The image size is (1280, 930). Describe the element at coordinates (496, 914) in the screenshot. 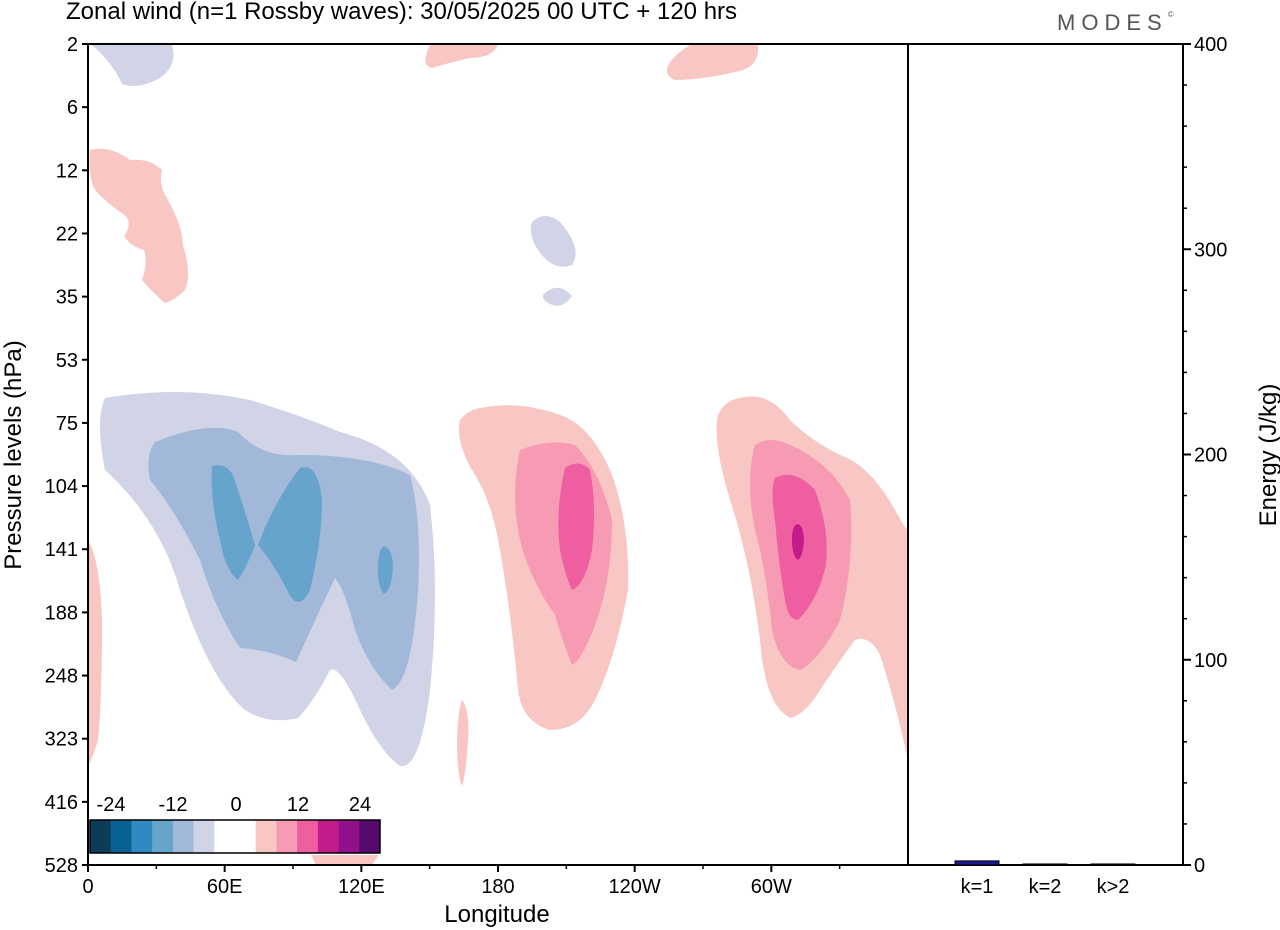

I see `x-axis-title: Longitude` at that location.